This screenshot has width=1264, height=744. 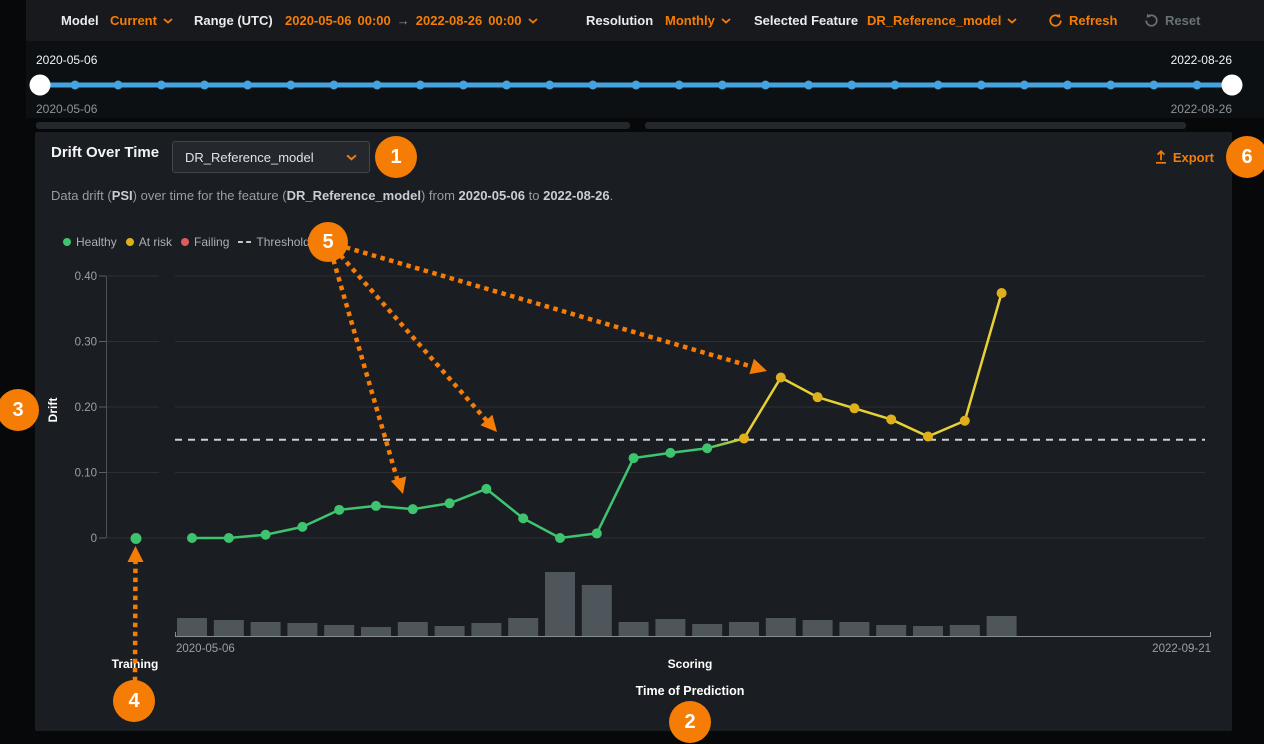 I want to click on y-tick-label: 0.30, so click(x=86, y=343).